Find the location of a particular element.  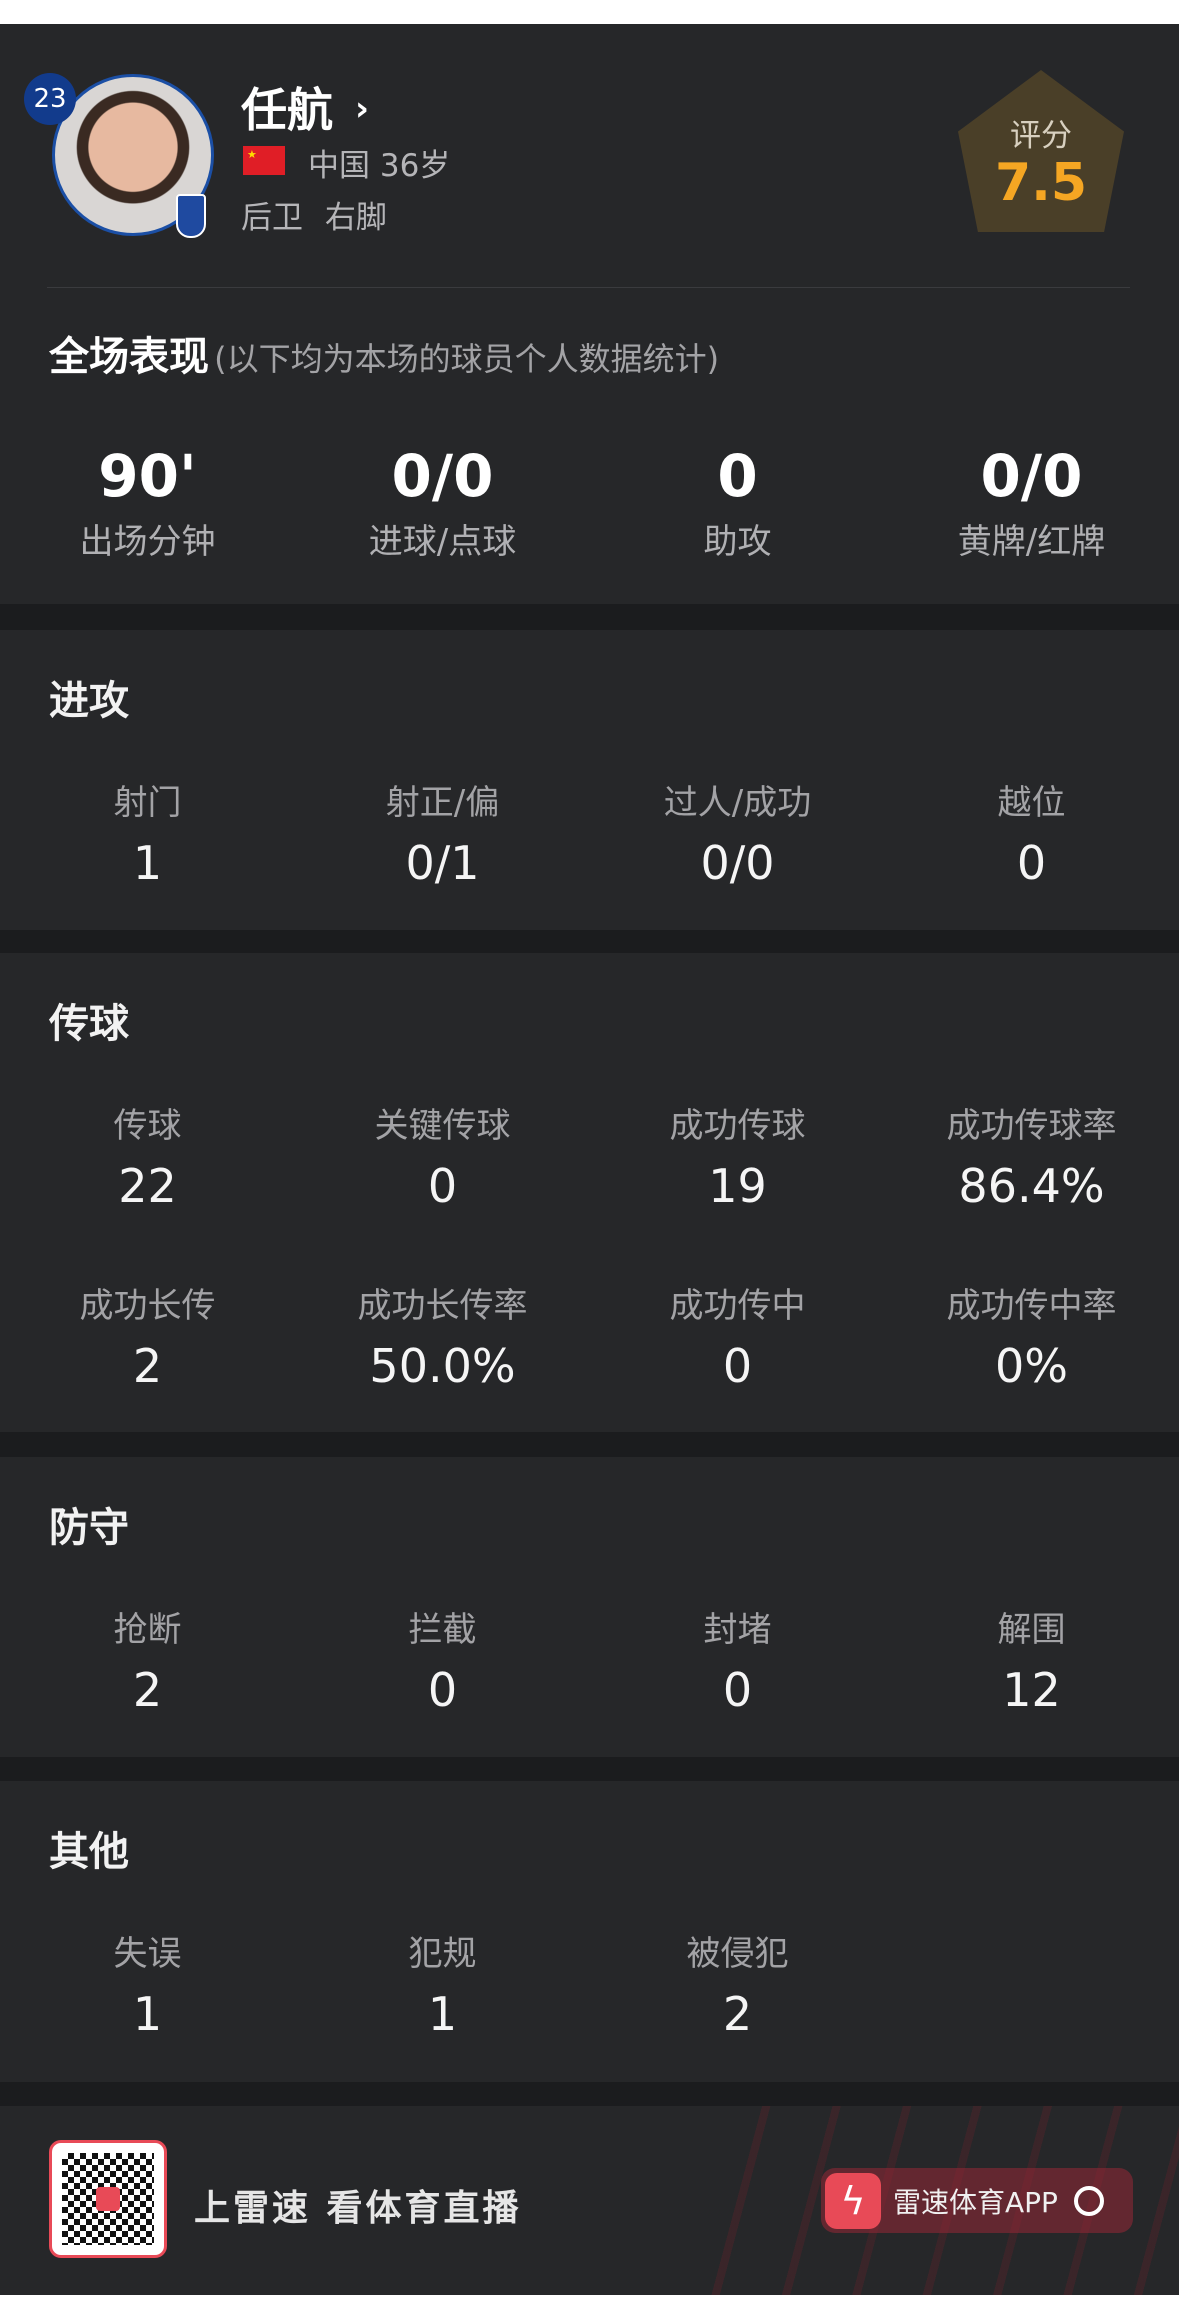

player-position: 后卫 is located at coordinates (272, 218).